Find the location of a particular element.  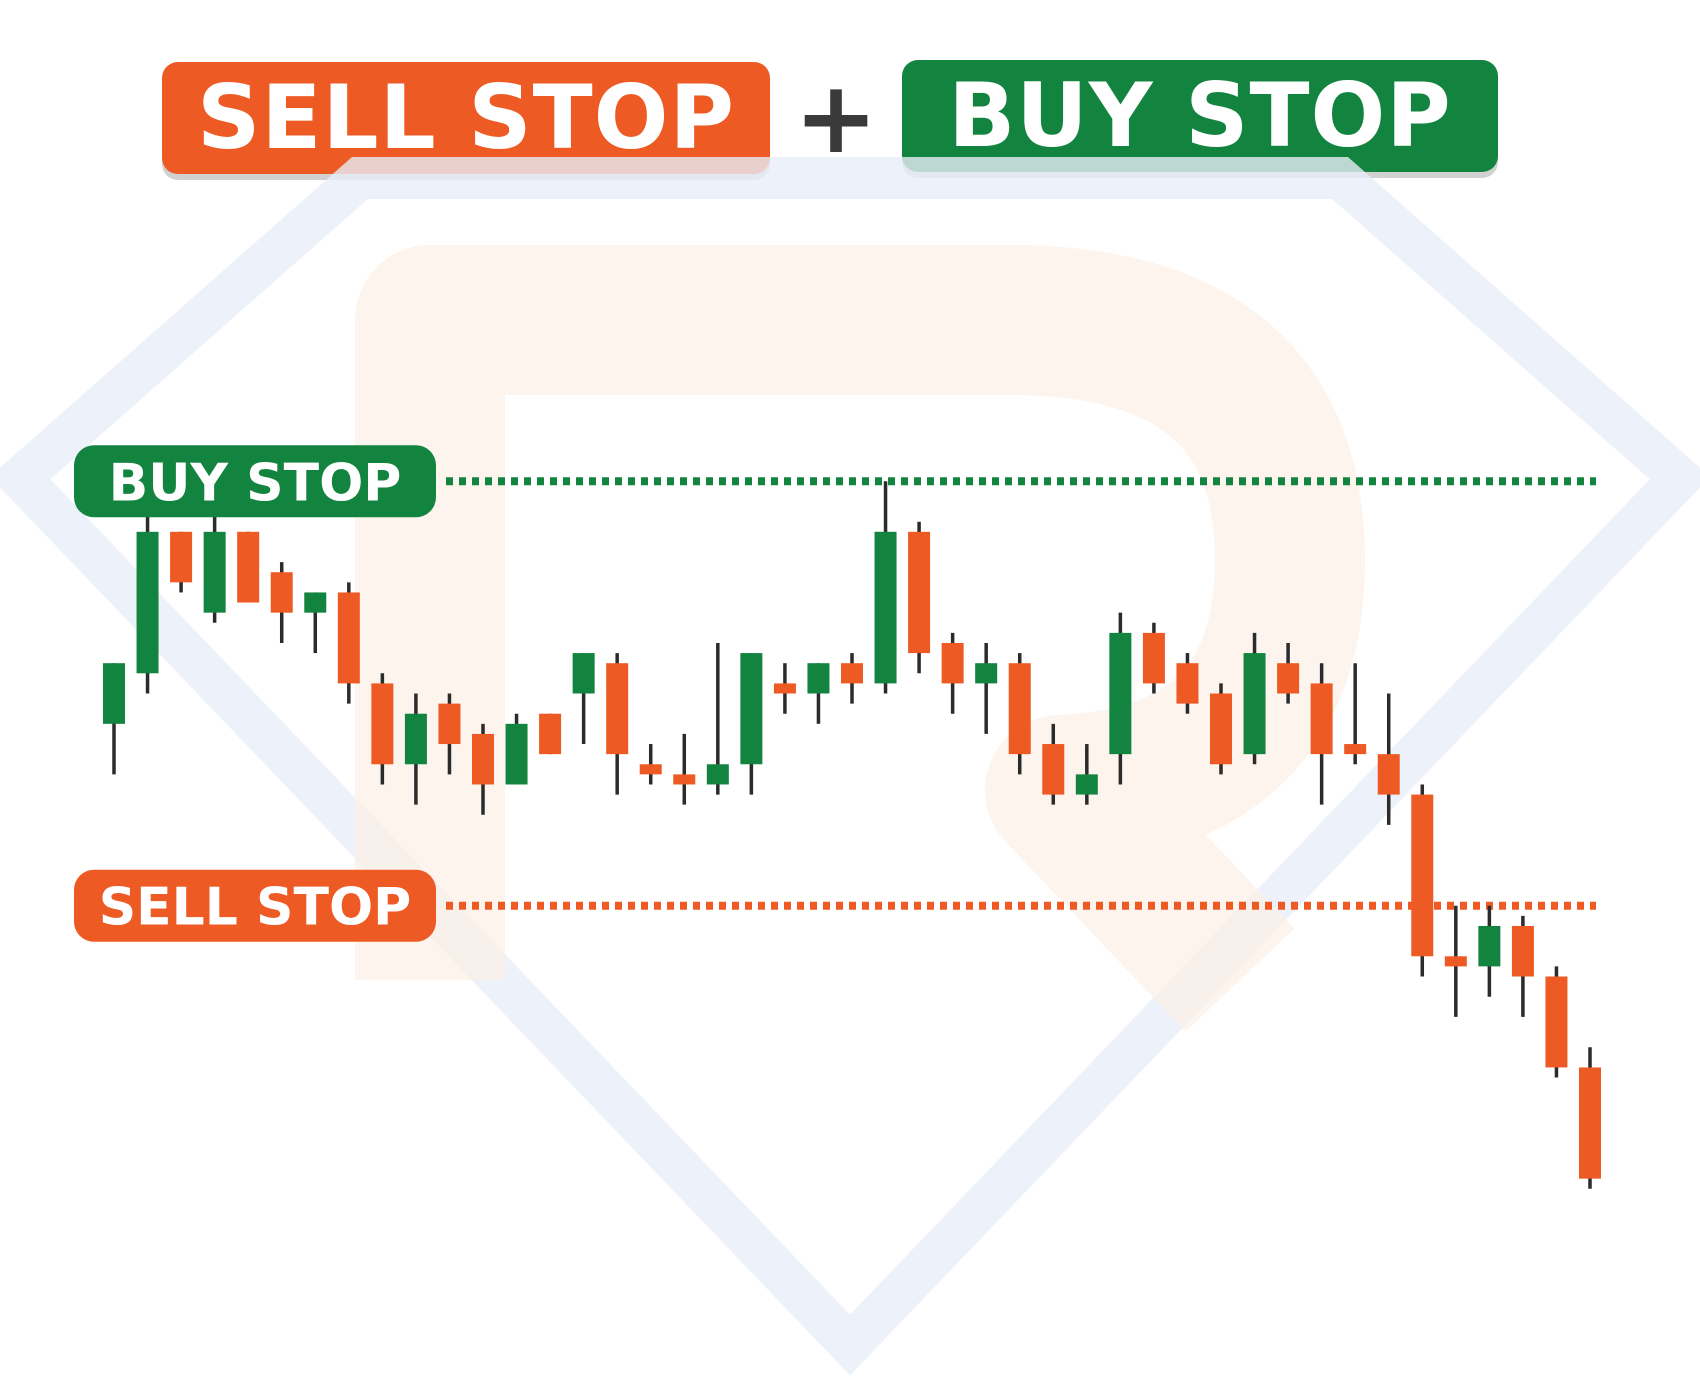

sell-stop-title-badge: SELL STOP is located at coordinates (466, 118).